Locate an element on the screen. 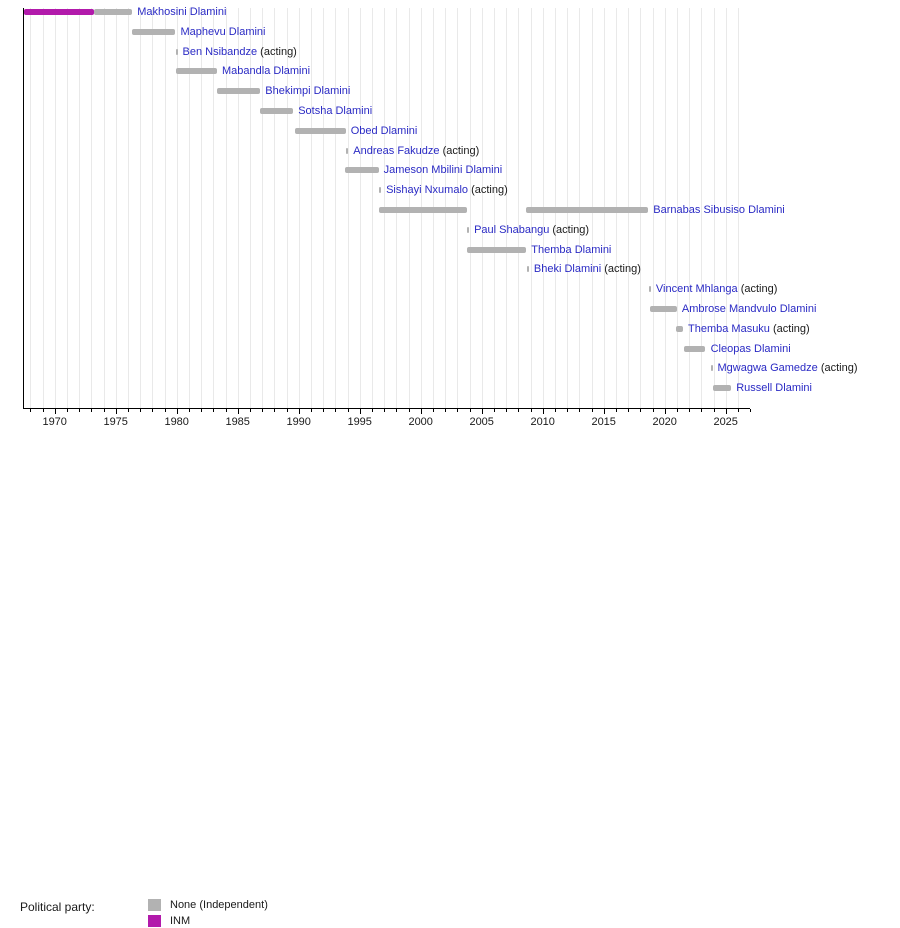 This screenshot has height=928, width=900. person-label: Andreas Fakudze (acting) is located at coordinates (416, 151).